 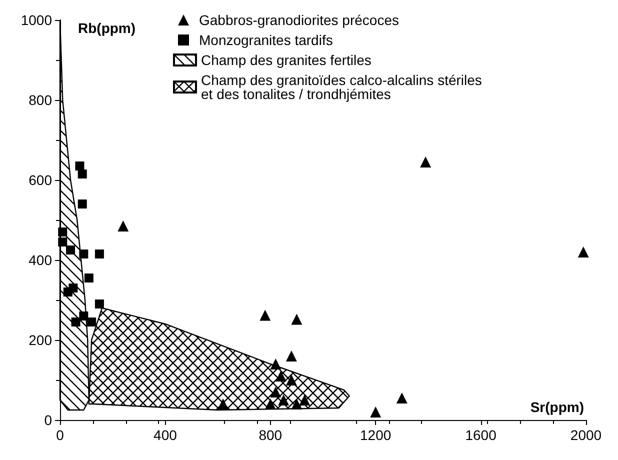 What do you see at coordinates (40, 260) in the screenshot?
I see `y-tick-label: 400` at bounding box center [40, 260].